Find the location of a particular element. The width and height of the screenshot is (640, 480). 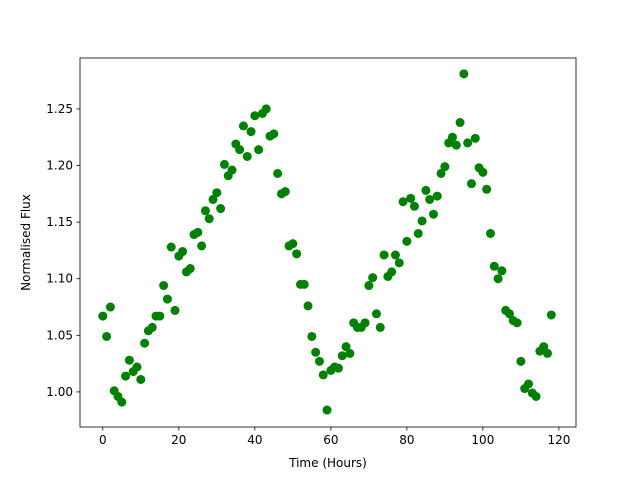

x-axis-label: Time (Hours) is located at coordinates (327, 463).